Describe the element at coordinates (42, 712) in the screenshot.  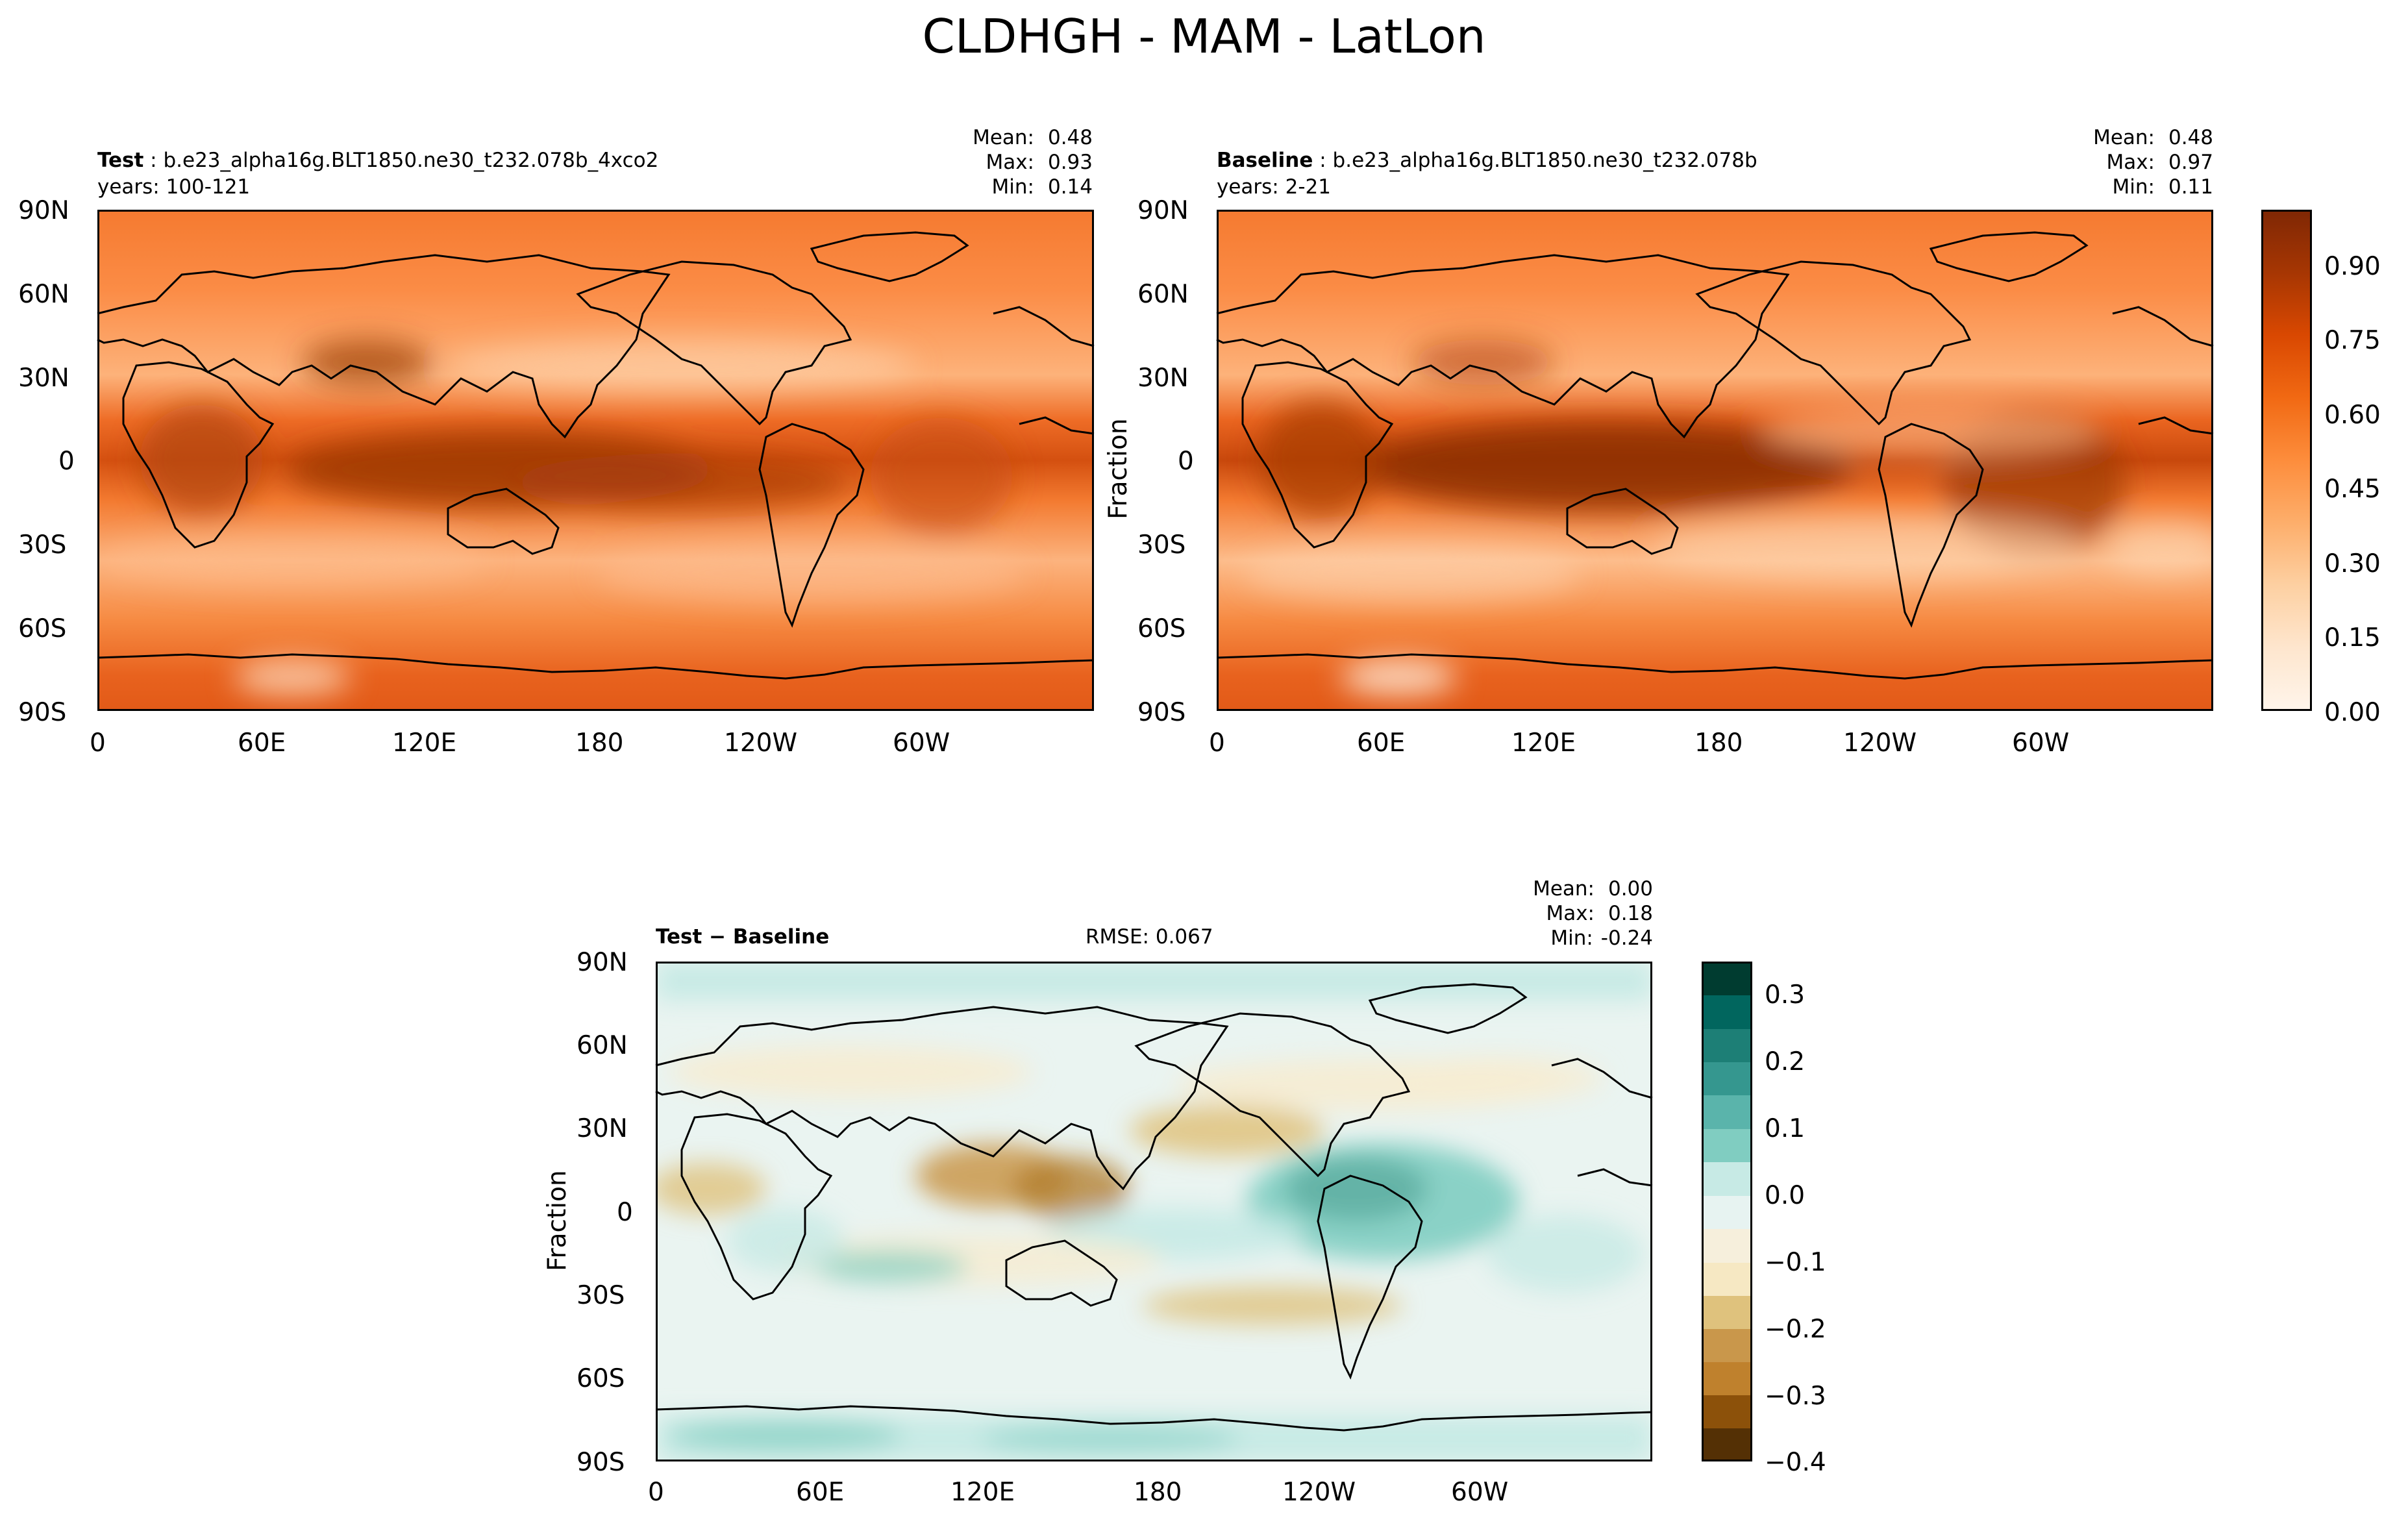
I see `test-lat-tick: 90S` at that location.